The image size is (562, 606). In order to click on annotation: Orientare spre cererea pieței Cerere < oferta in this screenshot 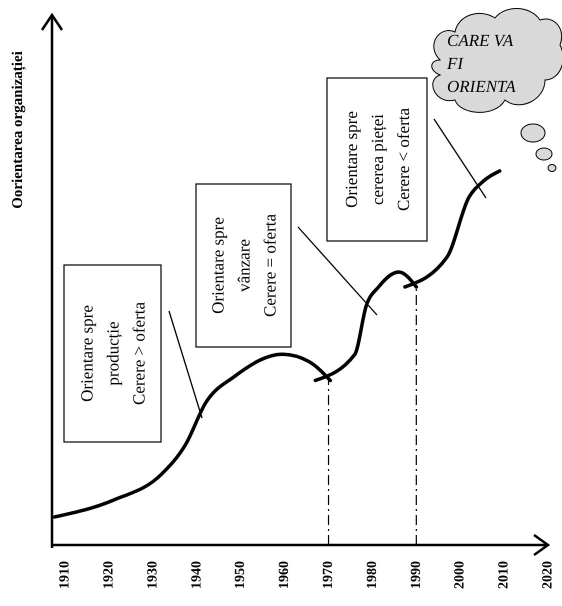, I will do `click(377, 160)`.